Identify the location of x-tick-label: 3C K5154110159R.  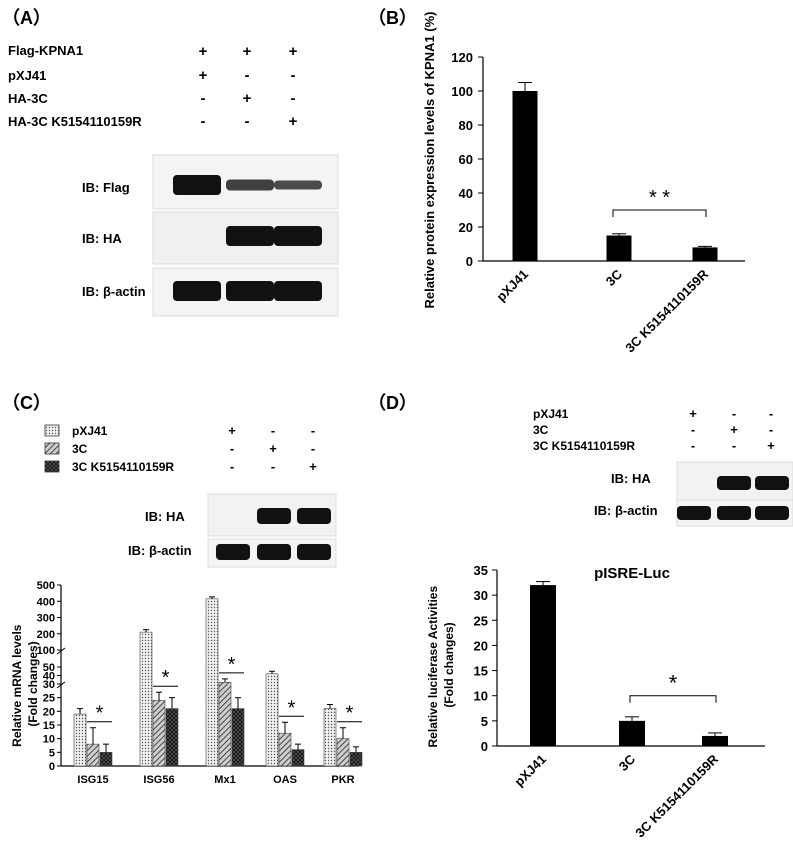
(666, 310).